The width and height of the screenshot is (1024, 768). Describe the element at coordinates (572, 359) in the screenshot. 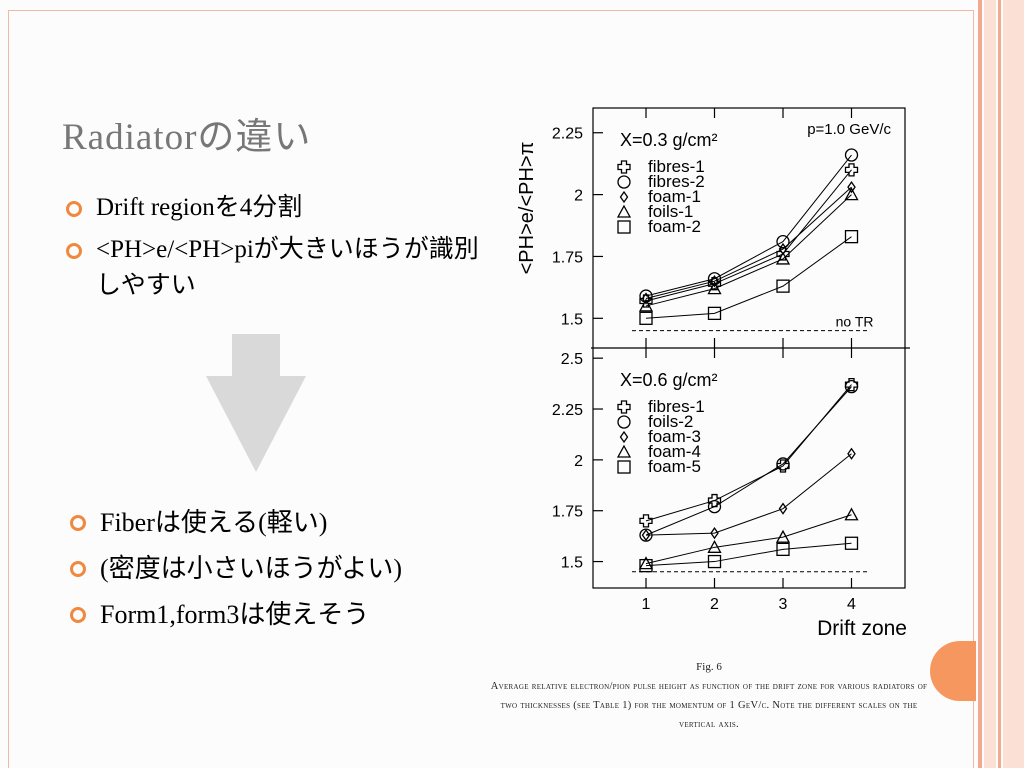

I see `y-tick-label: 2.5` at that location.